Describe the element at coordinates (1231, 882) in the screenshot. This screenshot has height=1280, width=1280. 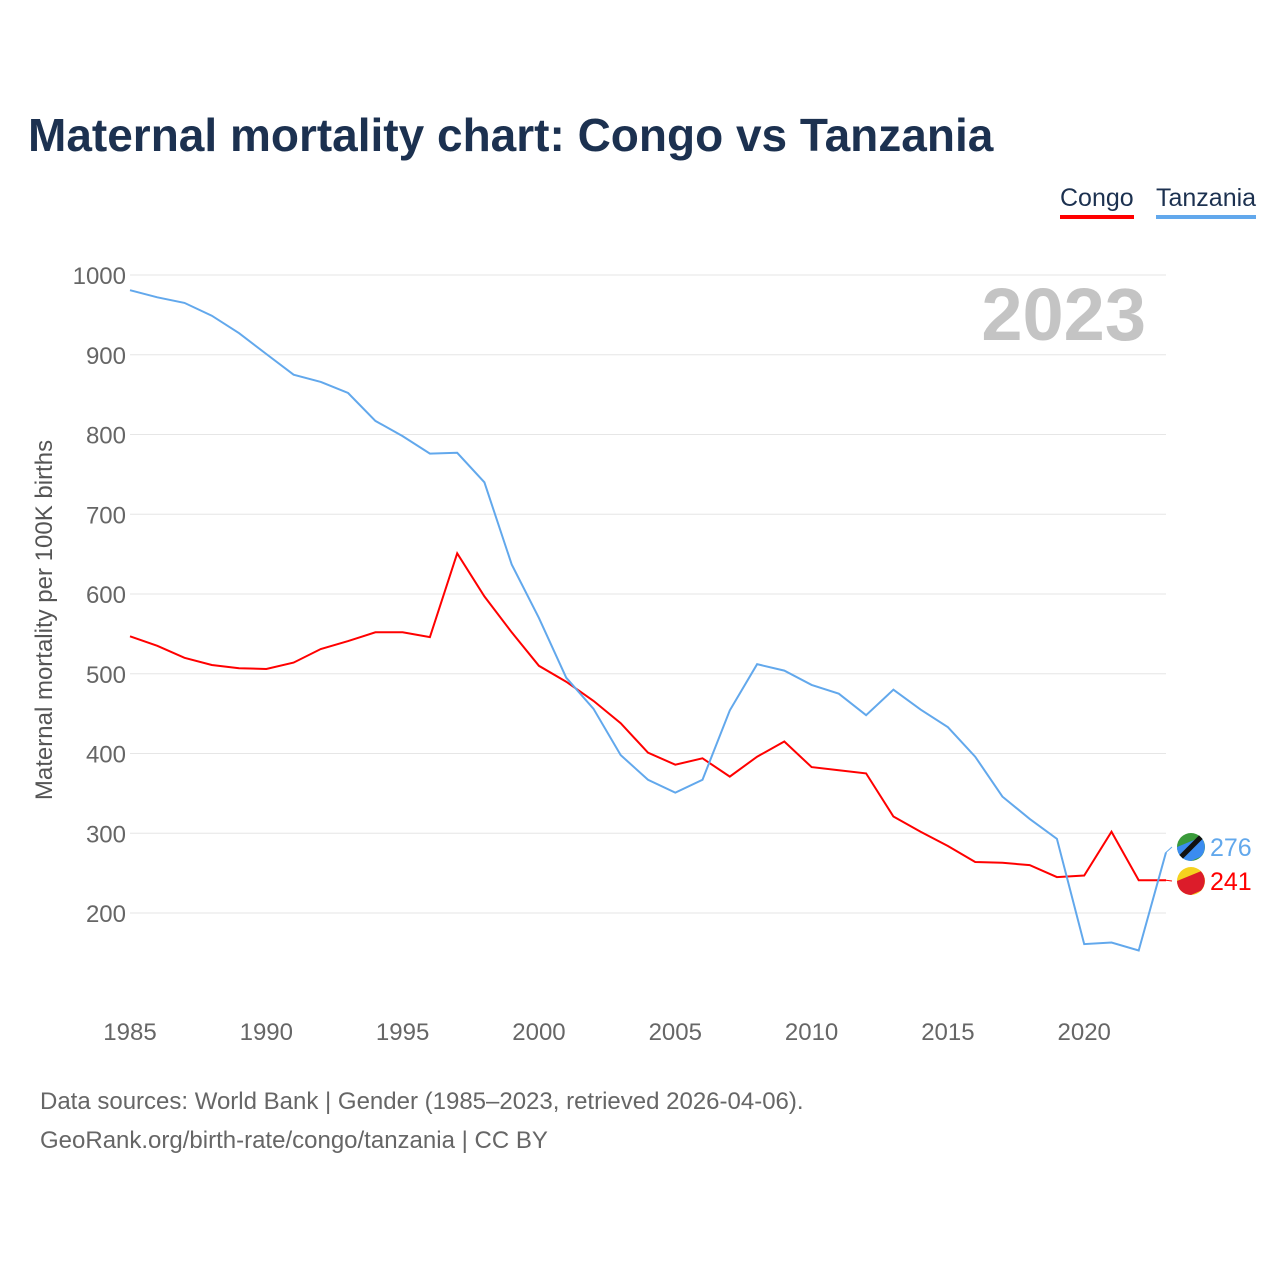
I see `end-value-label: 241` at that location.